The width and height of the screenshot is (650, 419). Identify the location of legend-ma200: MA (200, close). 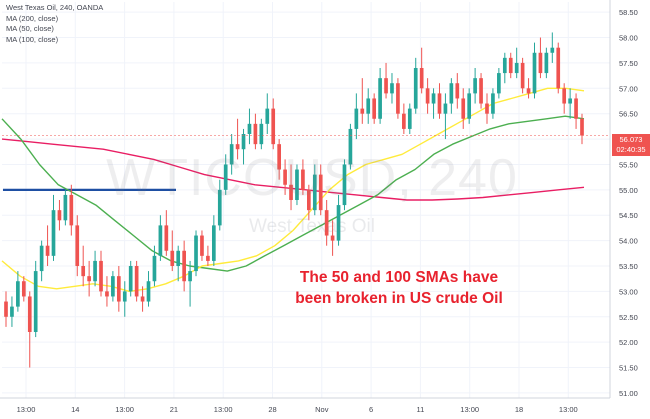
(32, 18).